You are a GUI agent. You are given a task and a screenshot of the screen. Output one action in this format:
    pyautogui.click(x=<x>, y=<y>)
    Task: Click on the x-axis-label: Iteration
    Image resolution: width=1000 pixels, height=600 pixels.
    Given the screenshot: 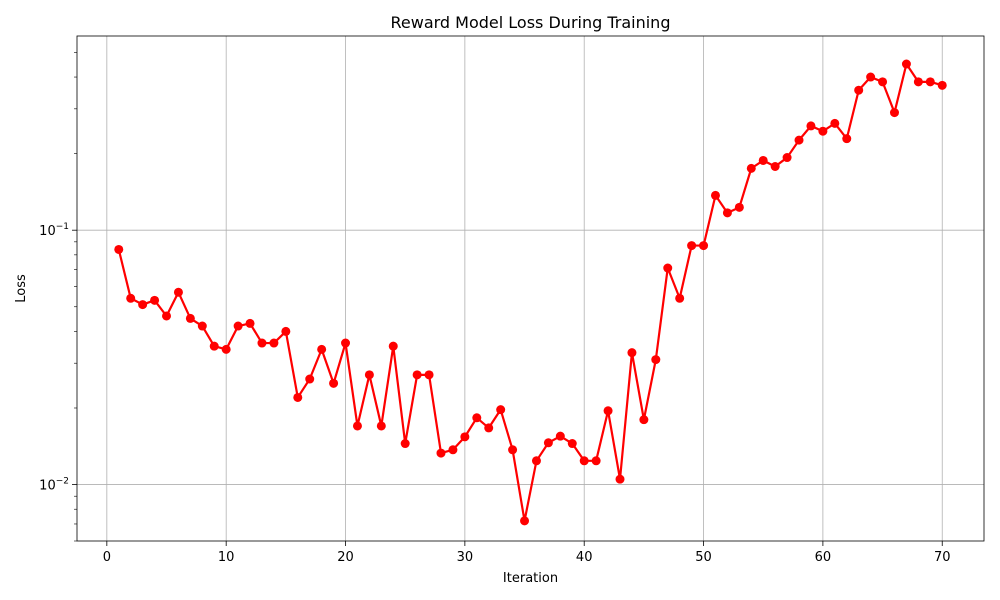 What is the action you would take?
    pyautogui.click(x=530, y=578)
    